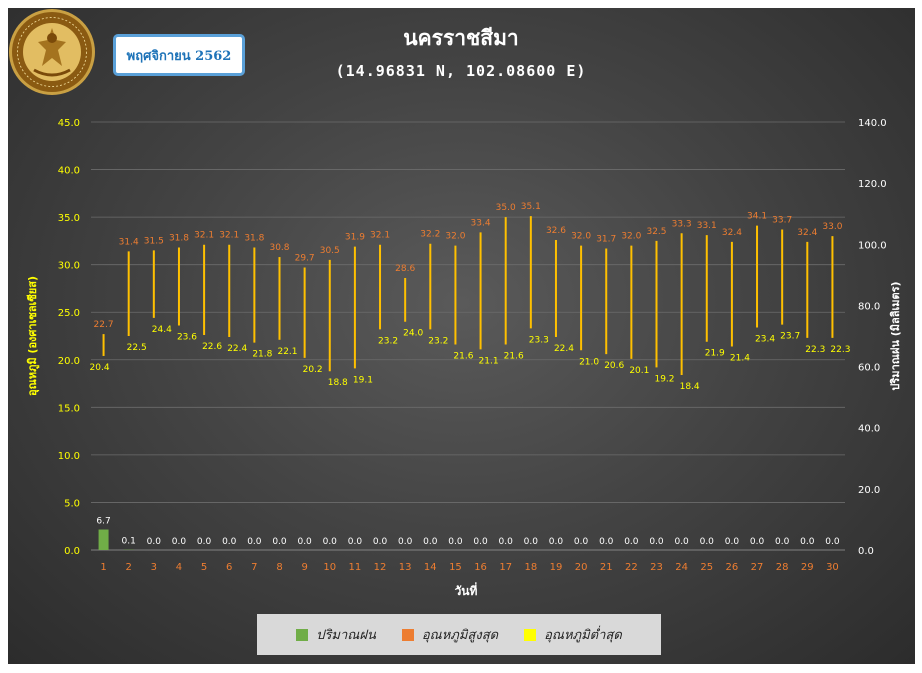  What do you see at coordinates (556, 567) in the screenshot?
I see `x-tick-label: 19` at bounding box center [556, 567].